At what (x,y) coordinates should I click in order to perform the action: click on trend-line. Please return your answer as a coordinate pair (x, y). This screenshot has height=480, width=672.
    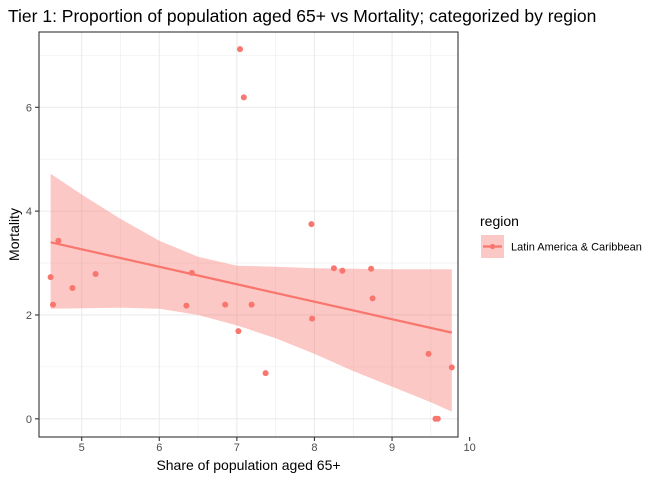
    Looking at the image, I should click on (251, 287).